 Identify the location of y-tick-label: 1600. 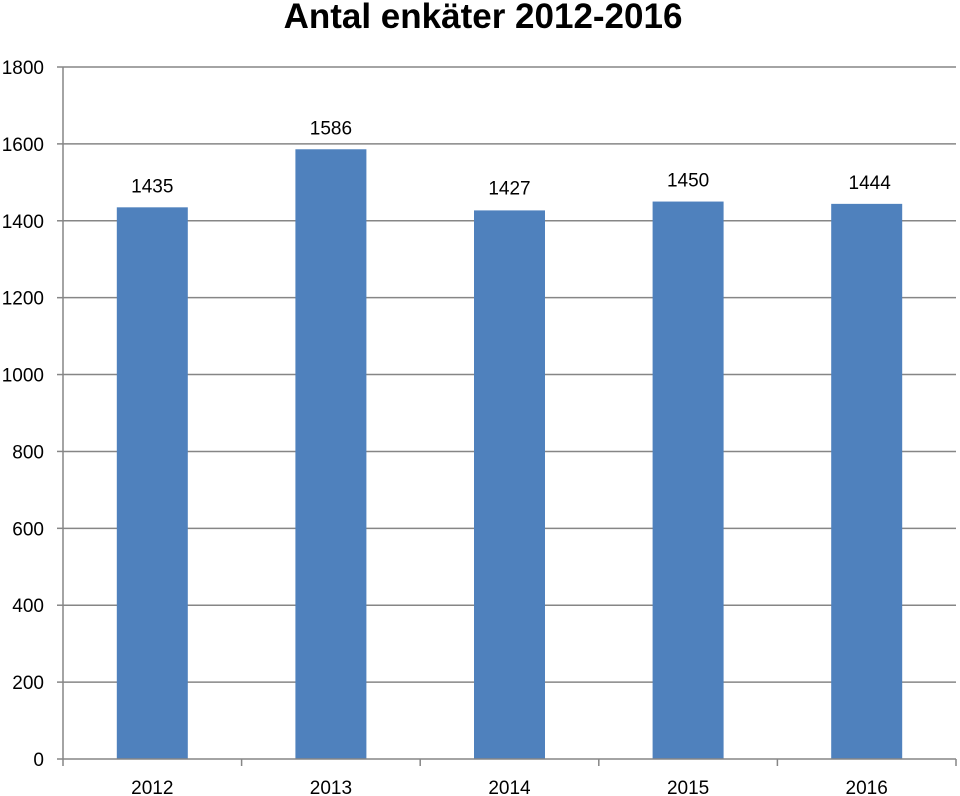
(23, 145).